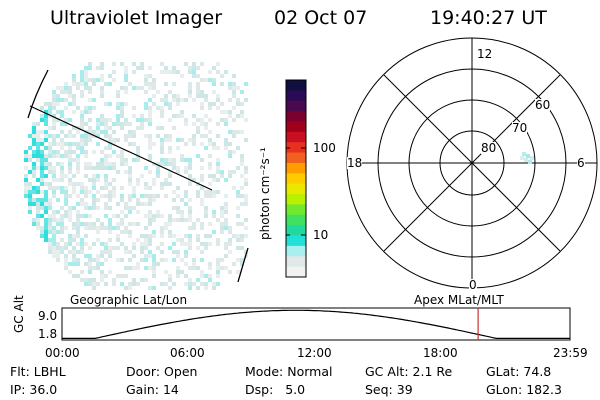 This screenshot has height=400, width=600. Describe the element at coordinates (440, 353) in the screenshot. I see `xtick-1800: 18:00` at that location.